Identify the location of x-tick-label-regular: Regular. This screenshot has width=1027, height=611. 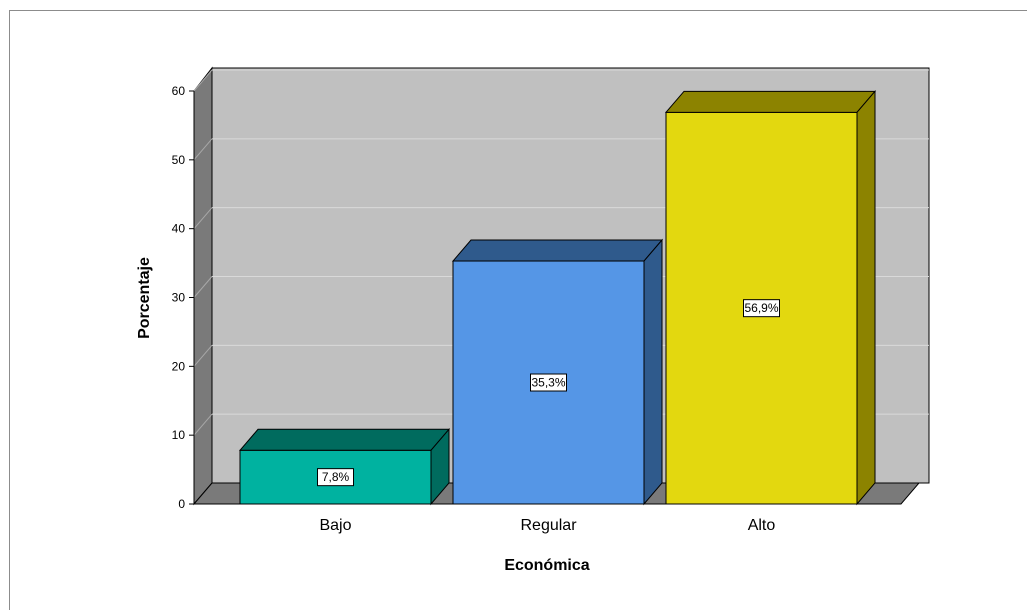
(548, 525).